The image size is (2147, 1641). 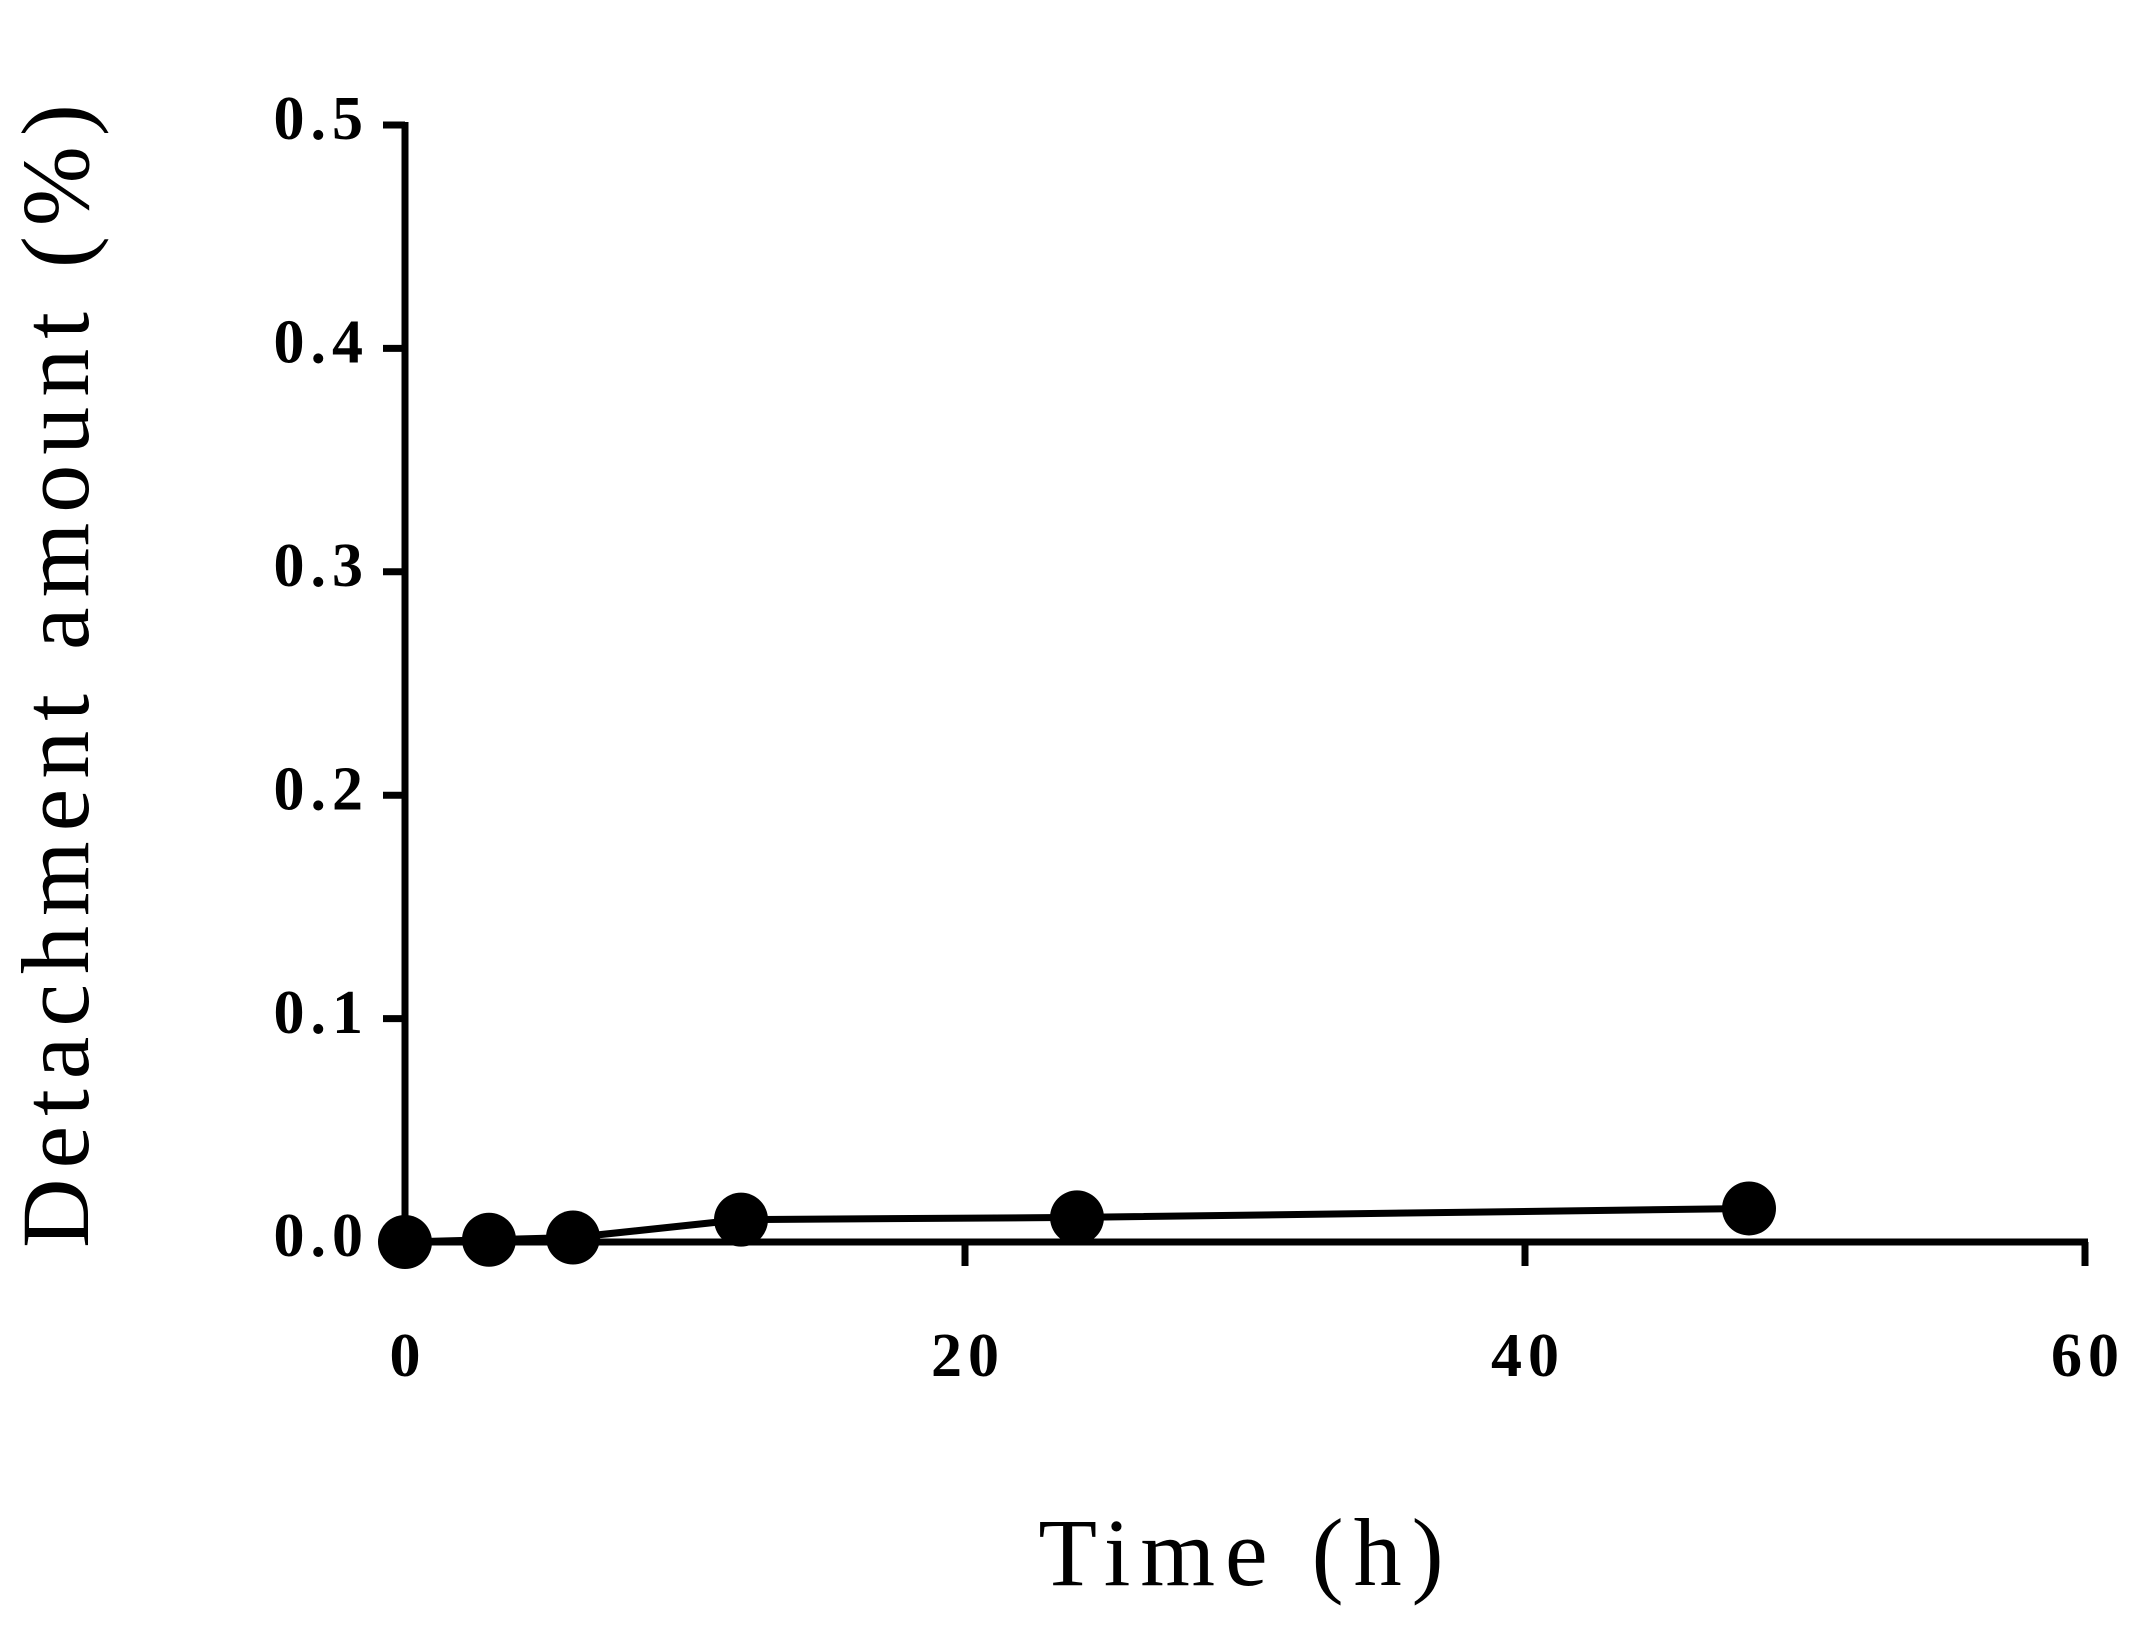 I want to click on y-tick-label: 0.5, so click(x=322, y=119).